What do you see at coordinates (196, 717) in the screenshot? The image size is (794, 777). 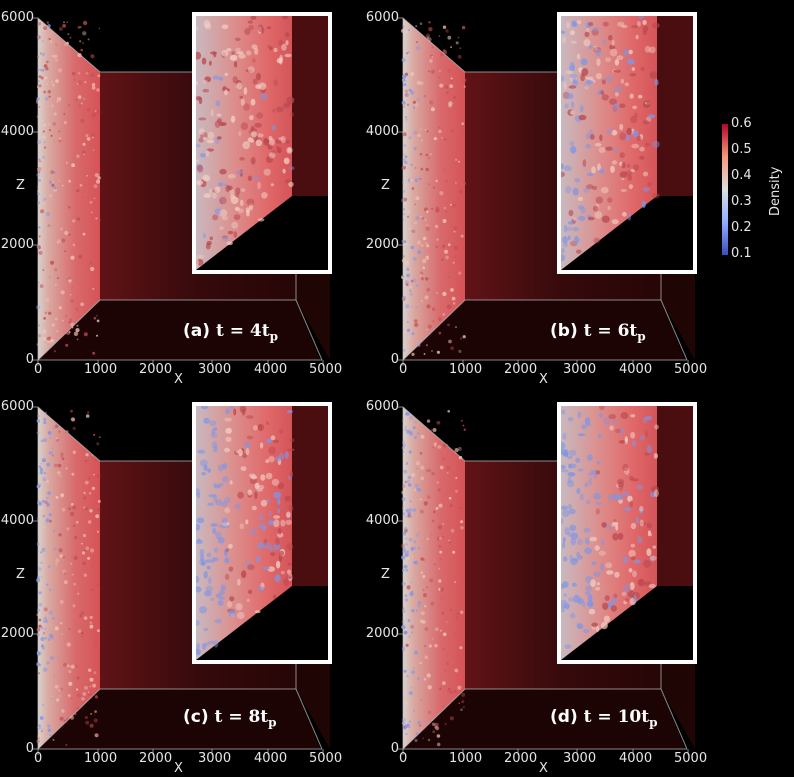 I see `panel-label: (c)` at bounding box center [196, 717].